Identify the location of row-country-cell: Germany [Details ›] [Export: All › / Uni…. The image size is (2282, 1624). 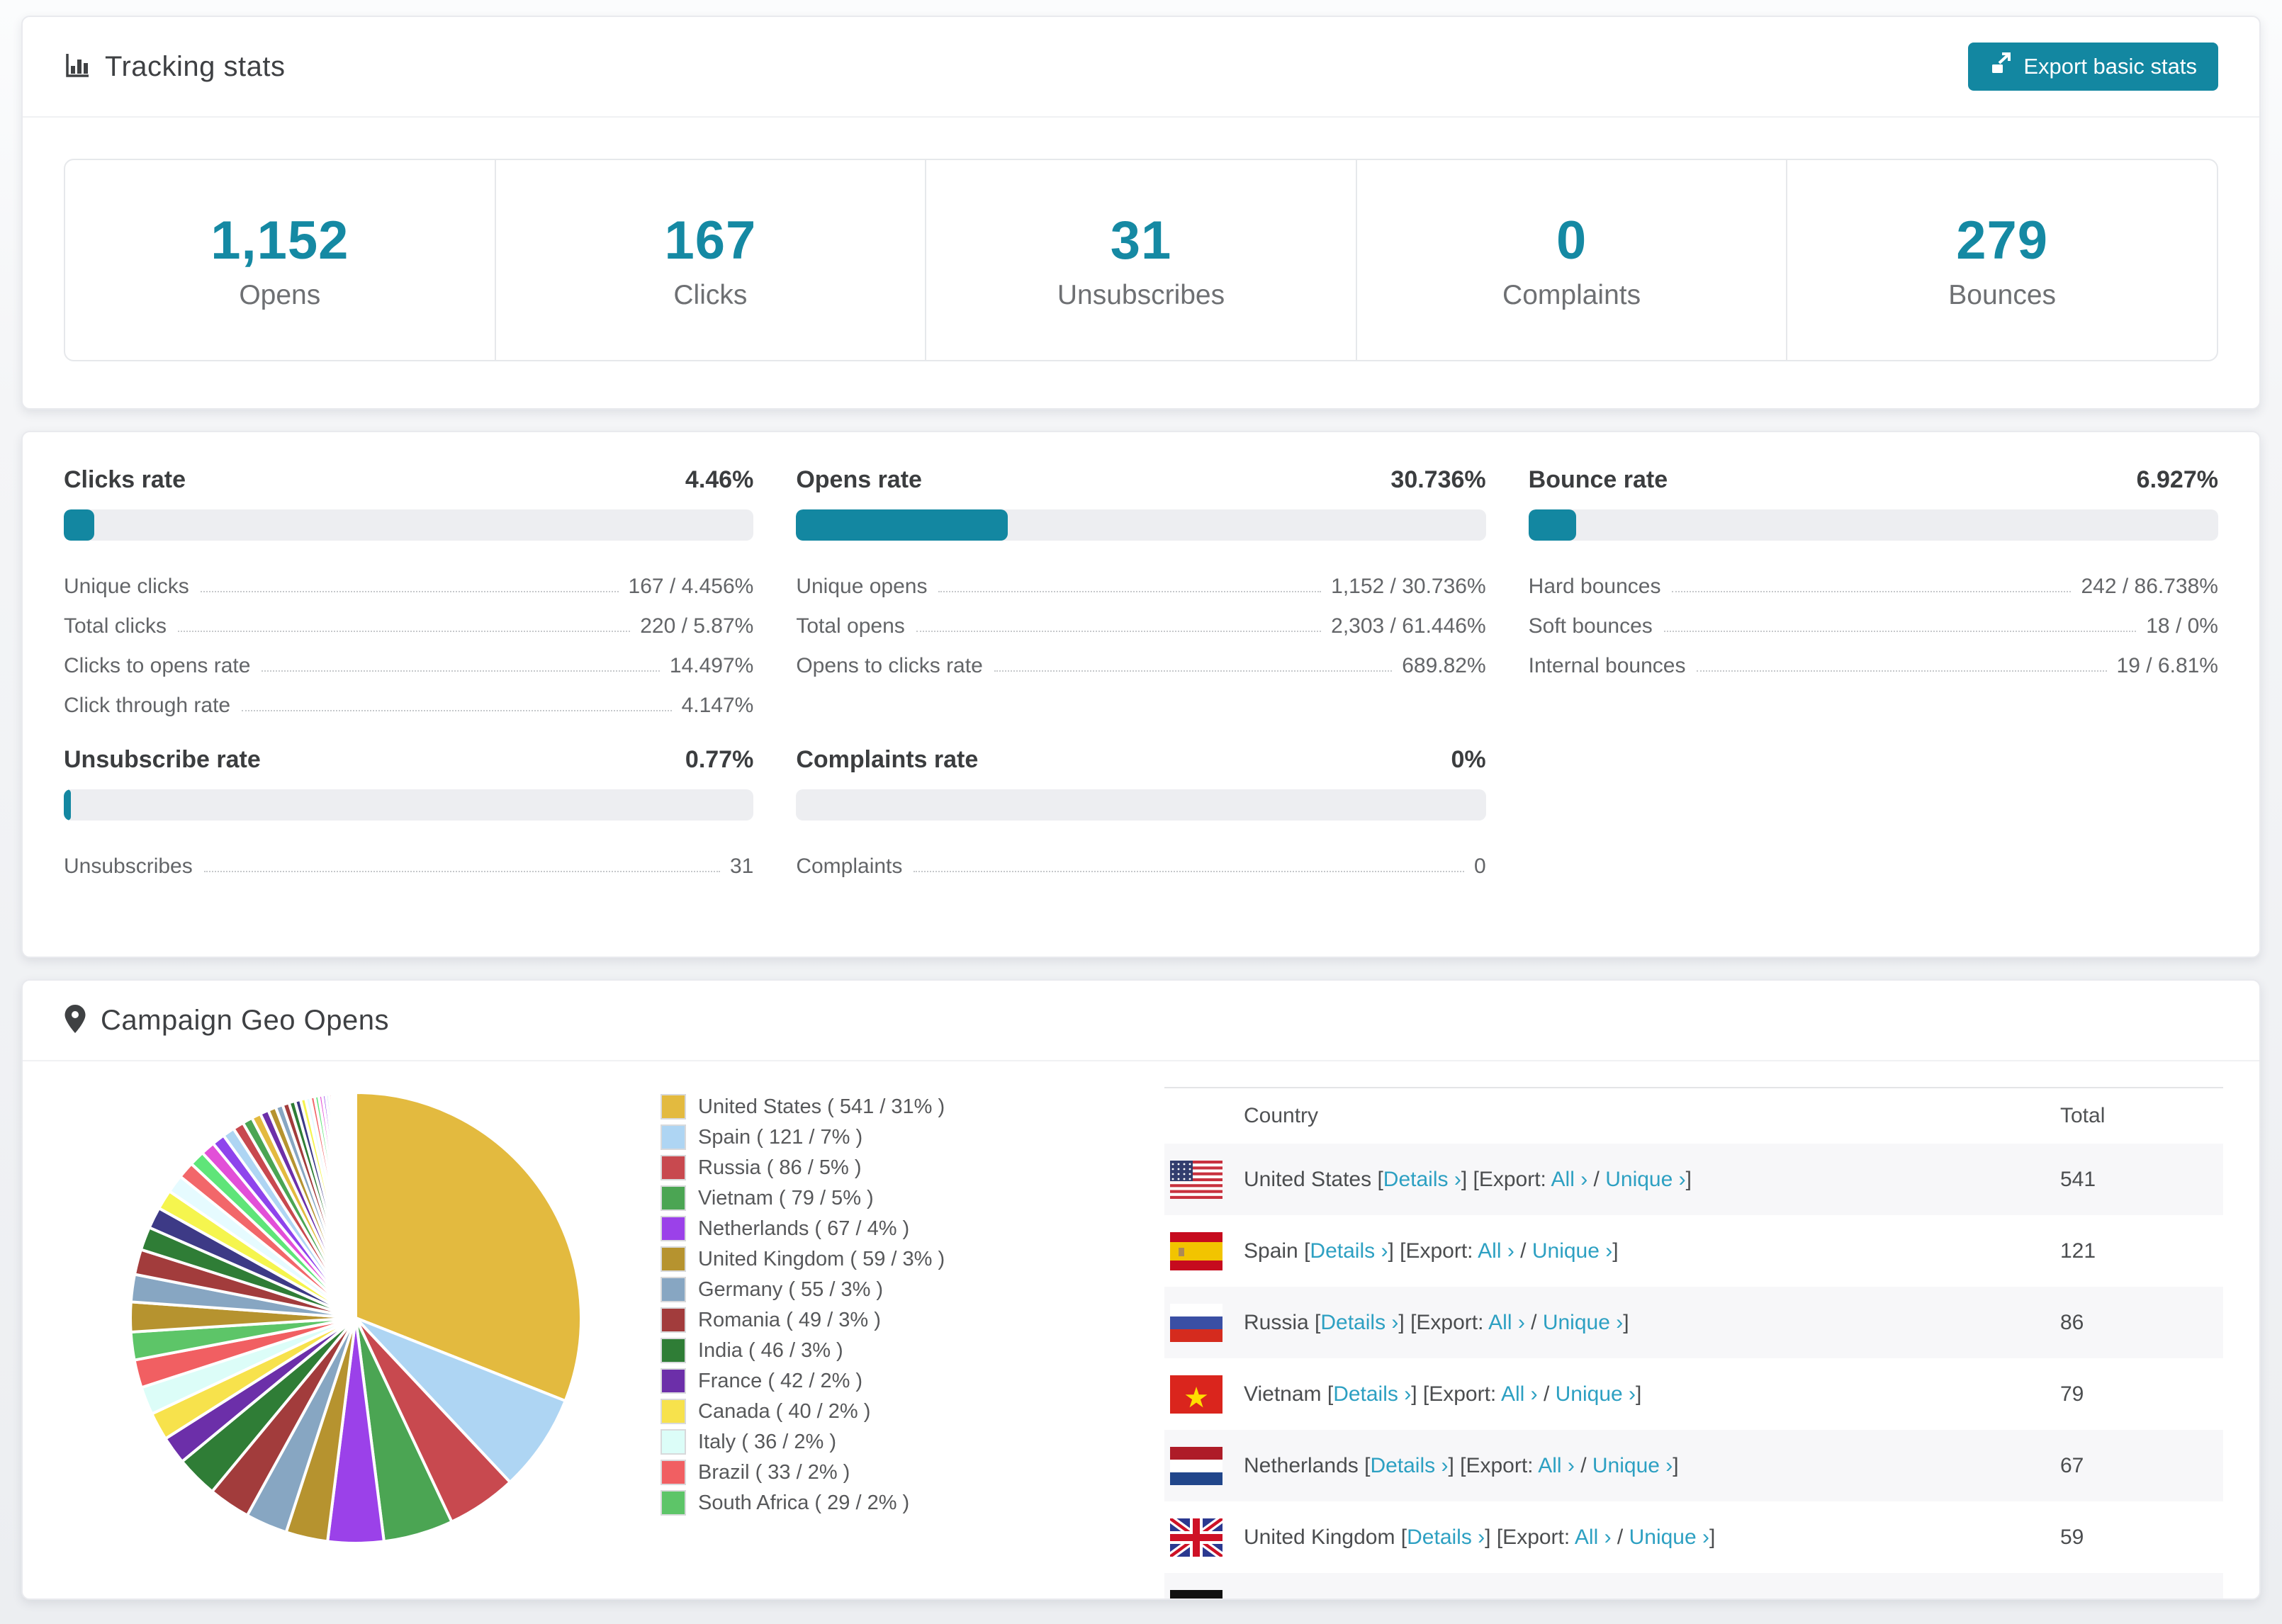
(1448, 1598).